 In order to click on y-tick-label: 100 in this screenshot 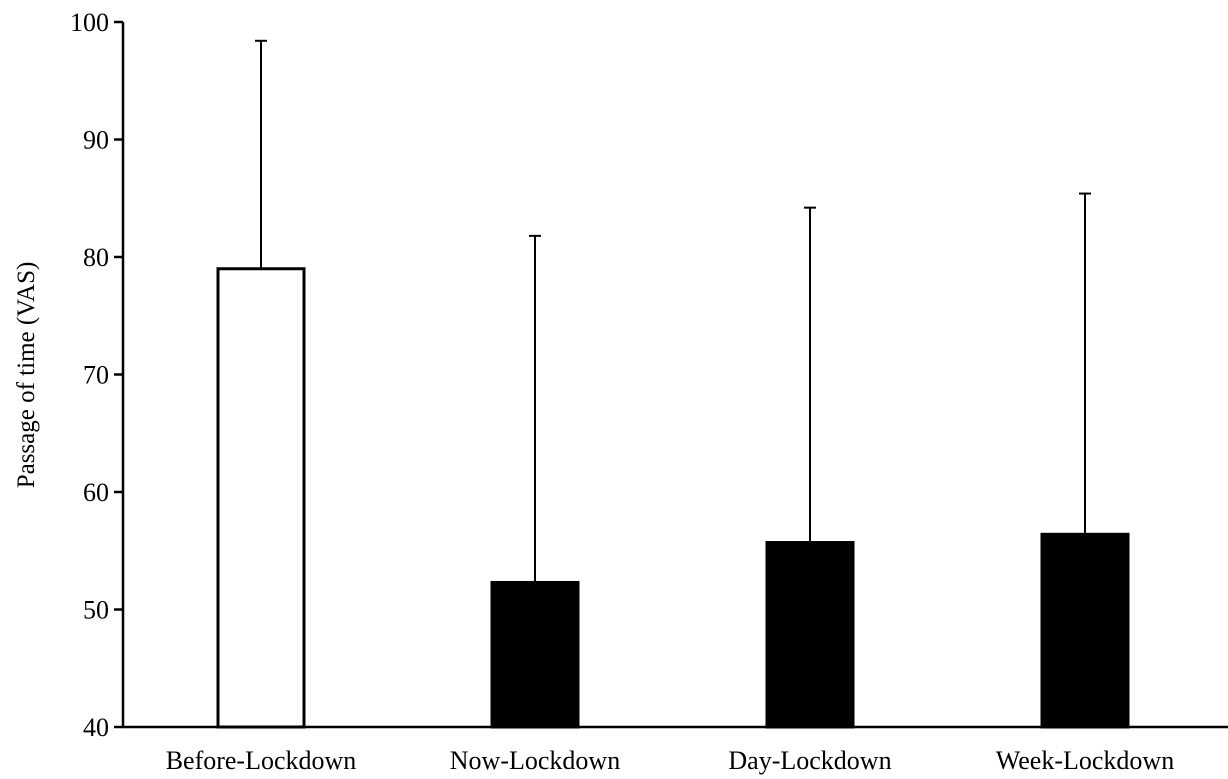, I will do `click(89, 22)`.